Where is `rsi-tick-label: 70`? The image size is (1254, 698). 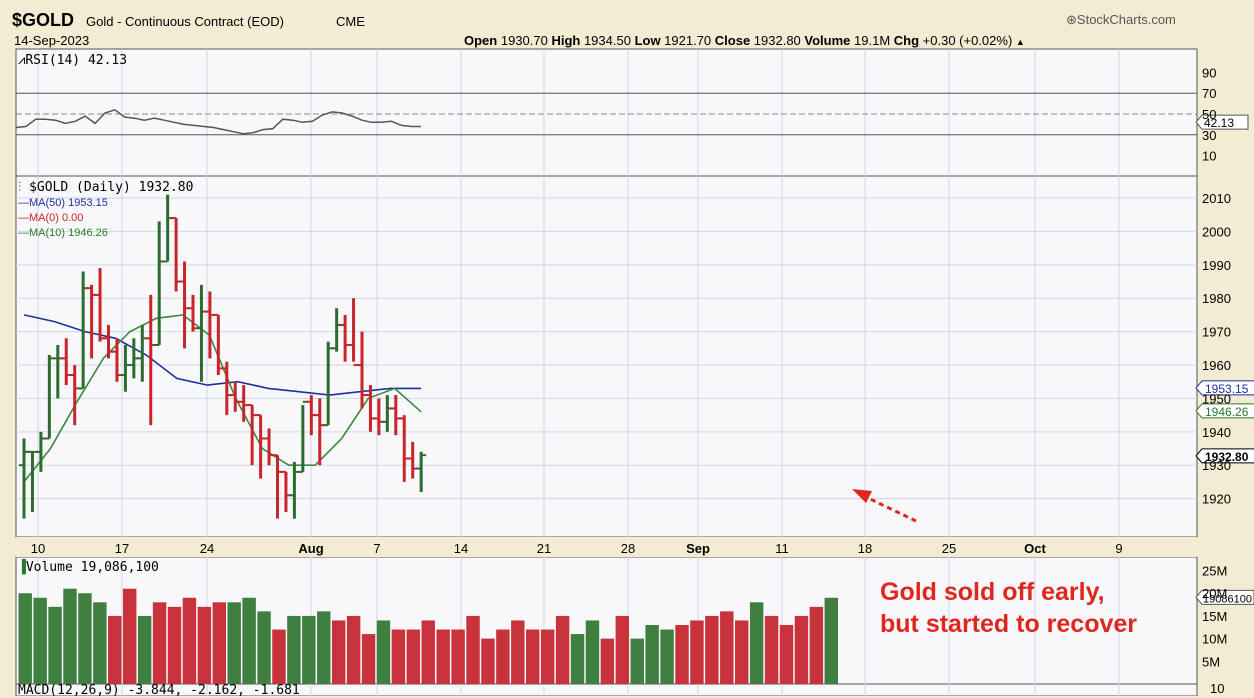 rsi-tick-label: 70 is located at coordinates (1209, 93).